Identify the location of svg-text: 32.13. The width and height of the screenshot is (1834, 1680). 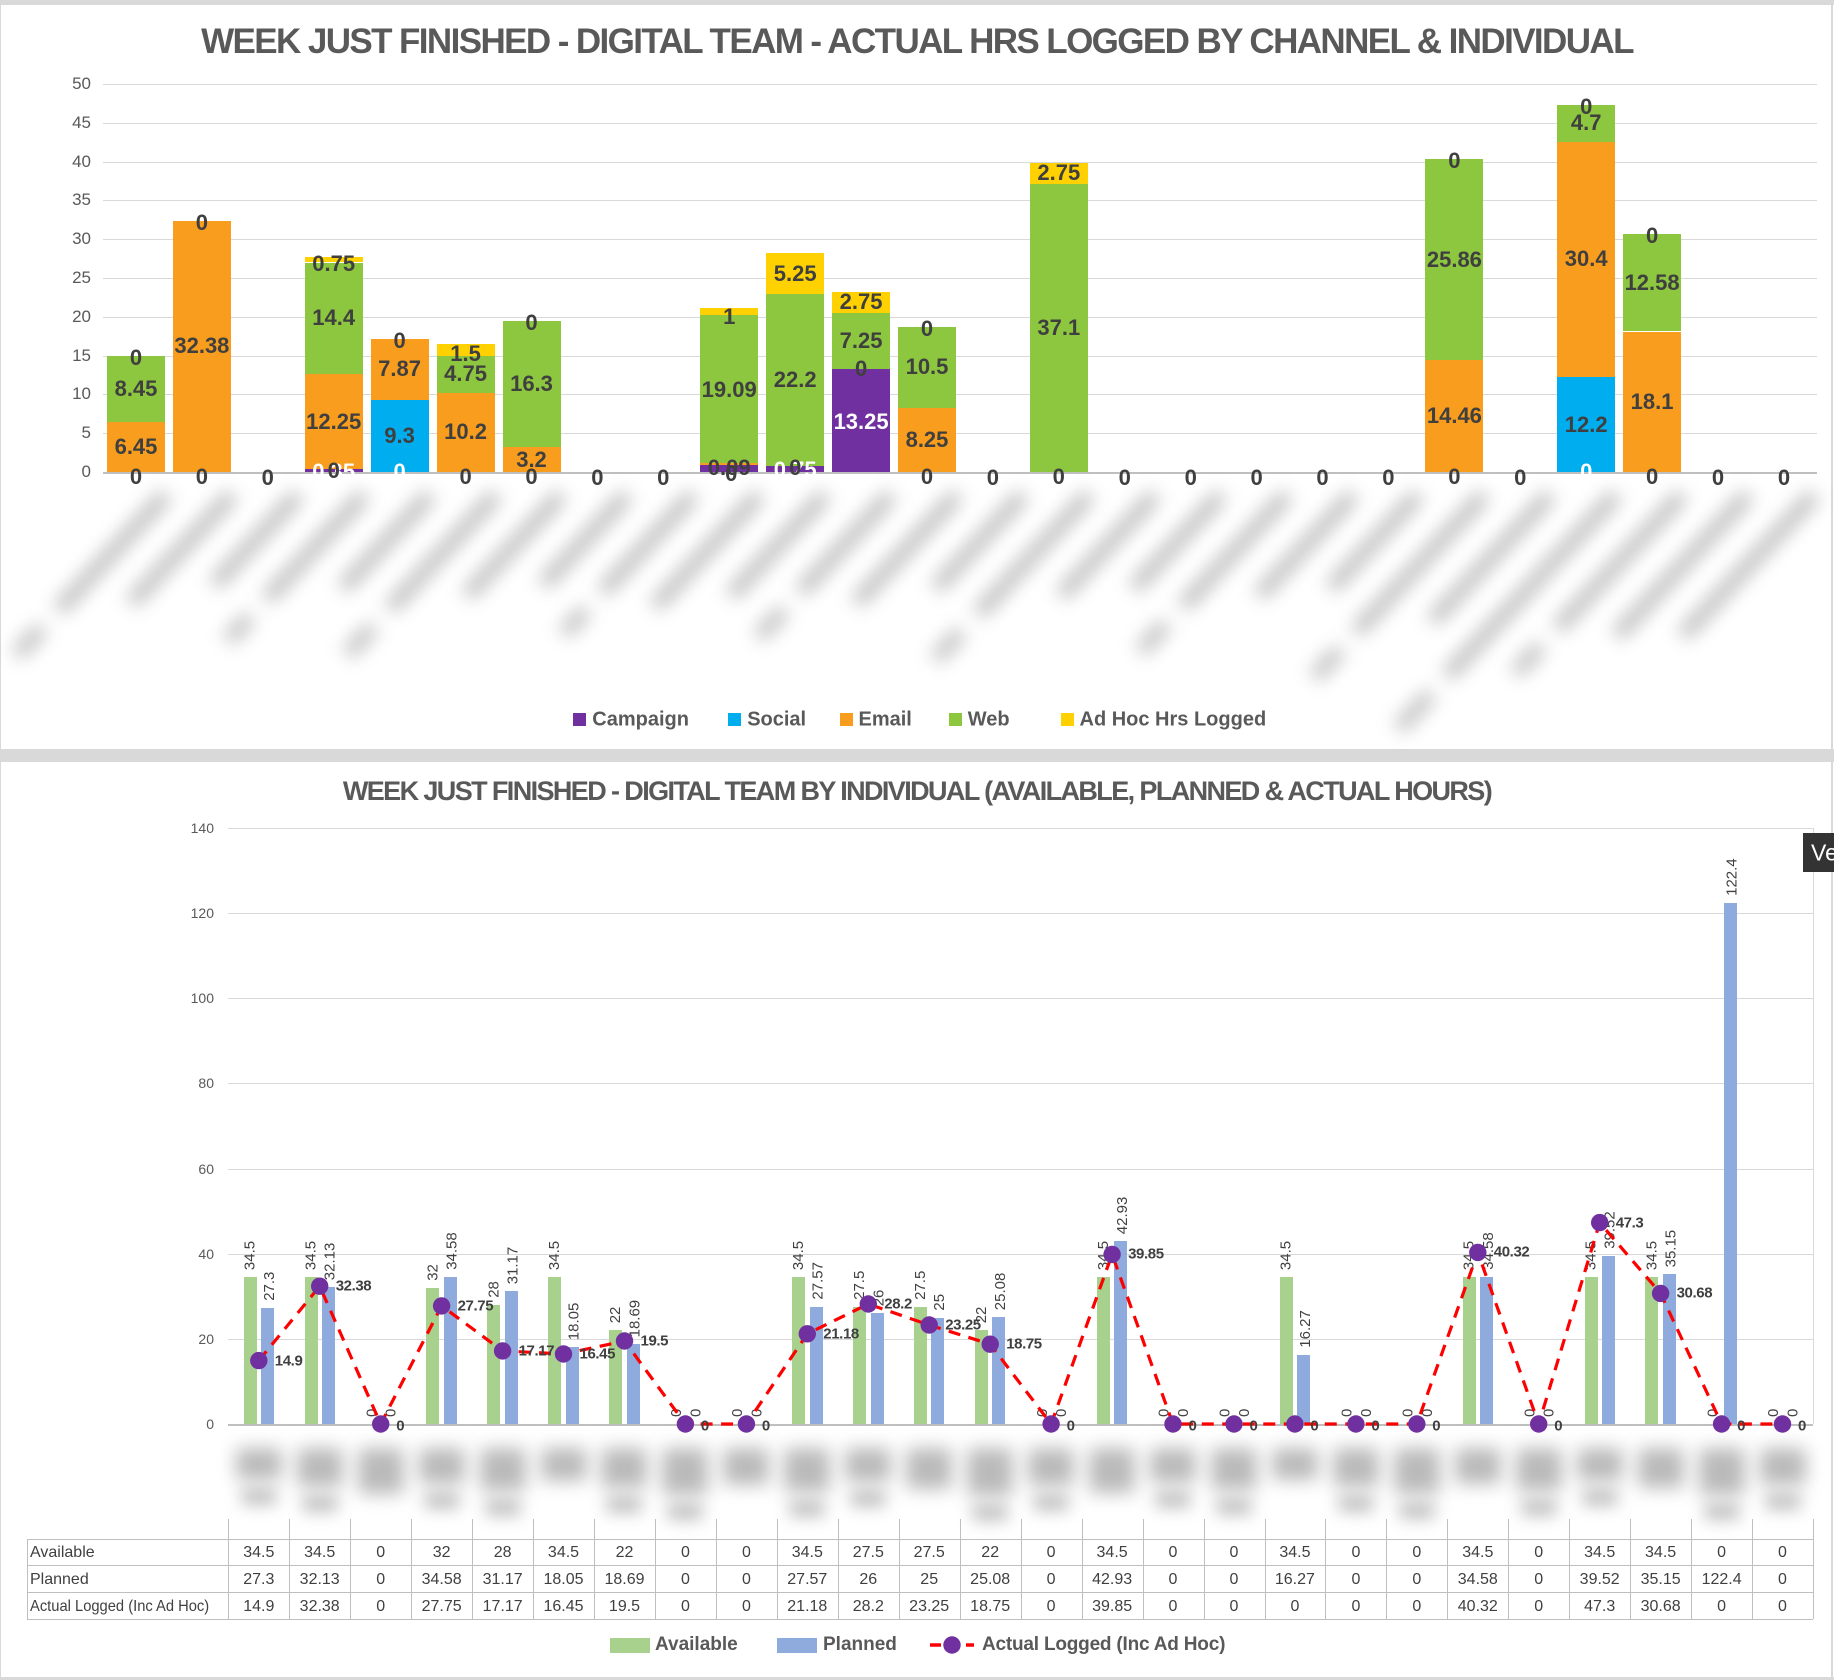
(330, 1262).